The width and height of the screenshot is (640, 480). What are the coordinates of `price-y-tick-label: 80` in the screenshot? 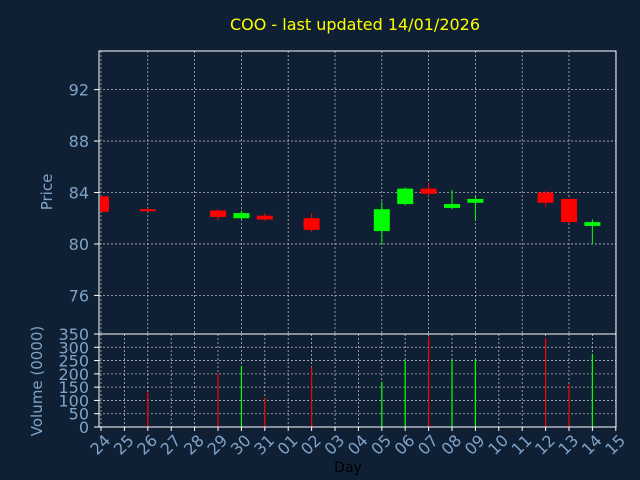 It's located at (79, 244).